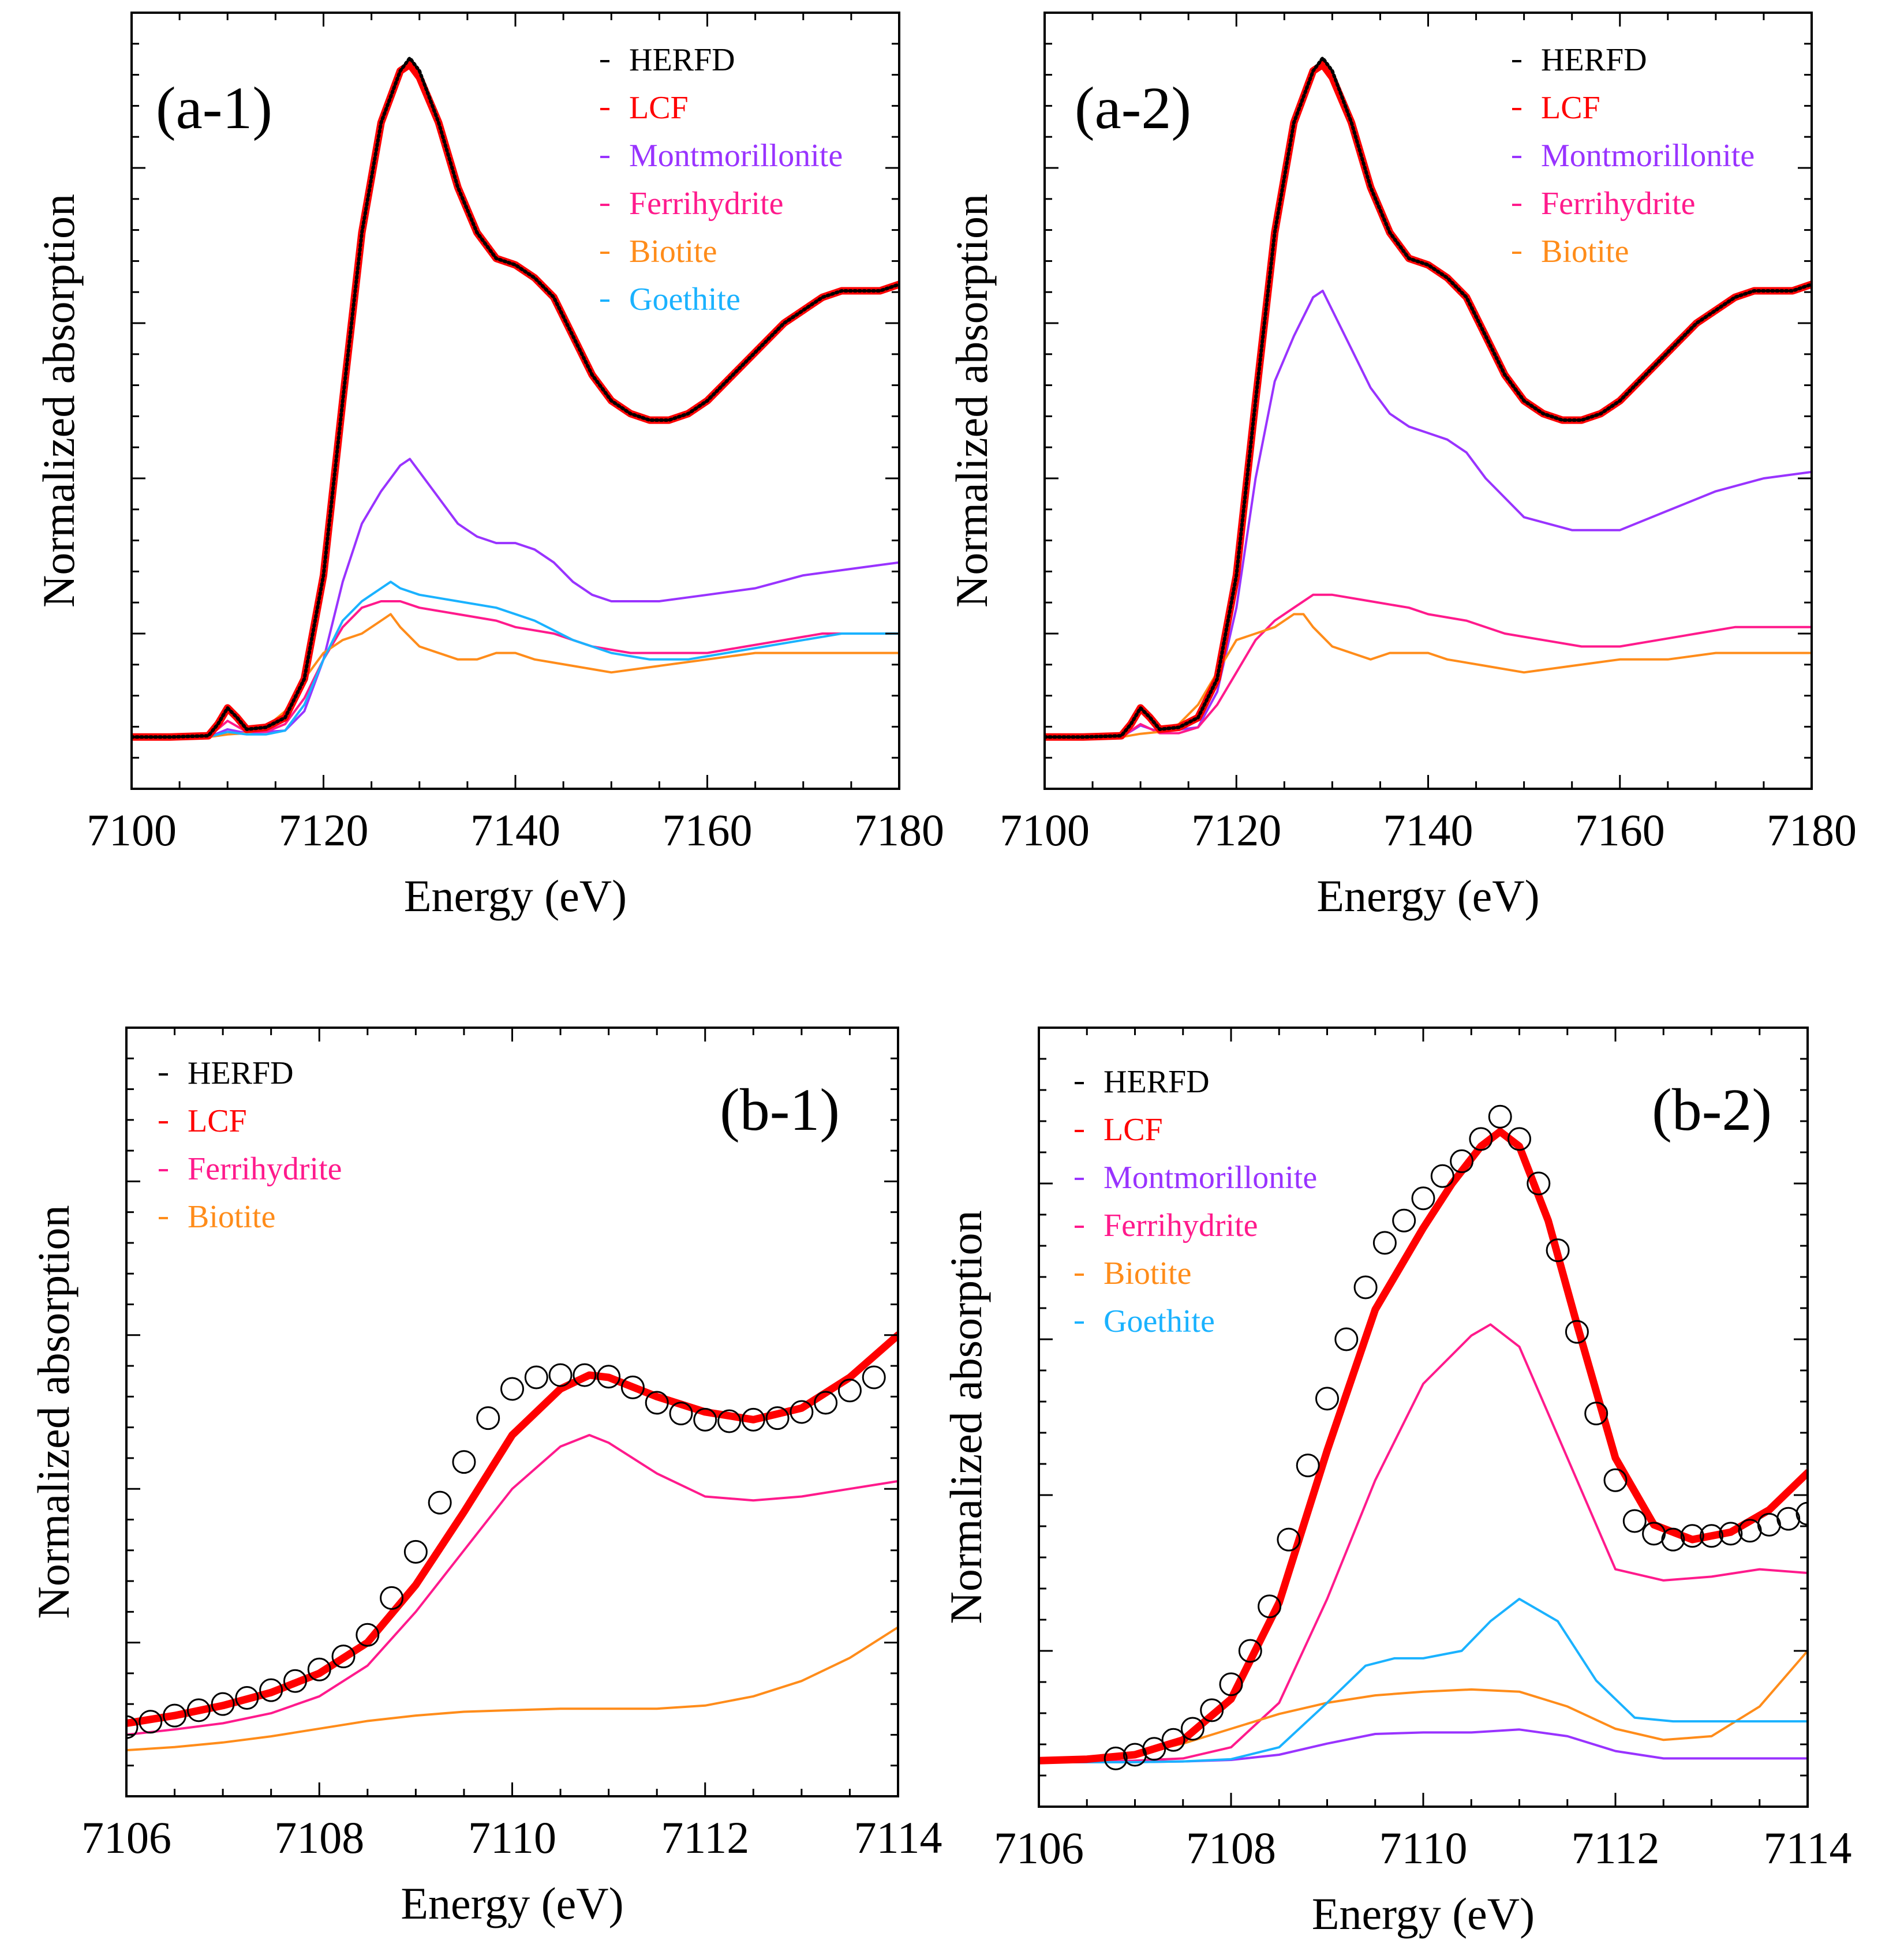 Image resolution: width=1904 pixels, height=1944 pixels. I want to click on x-tick-label: 7106, so click(126, 1837).